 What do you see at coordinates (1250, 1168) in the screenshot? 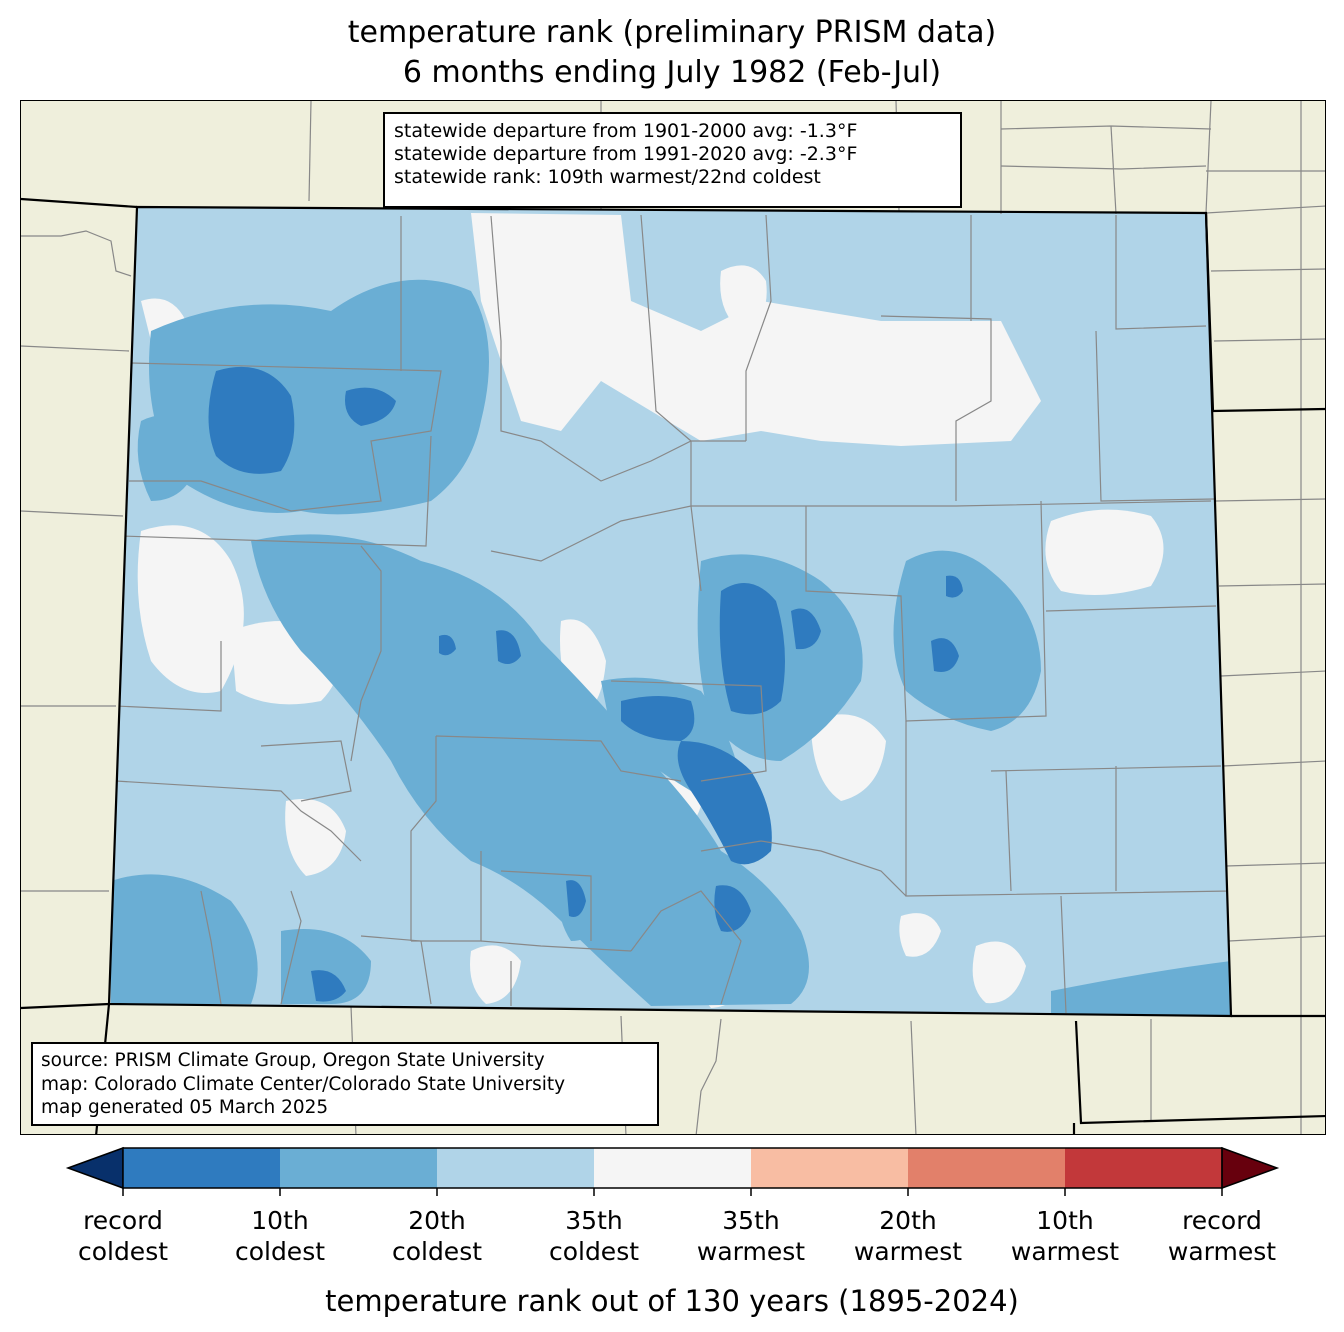
I see `colorbar-extend-warm` at bounding box center [1250, 1168].